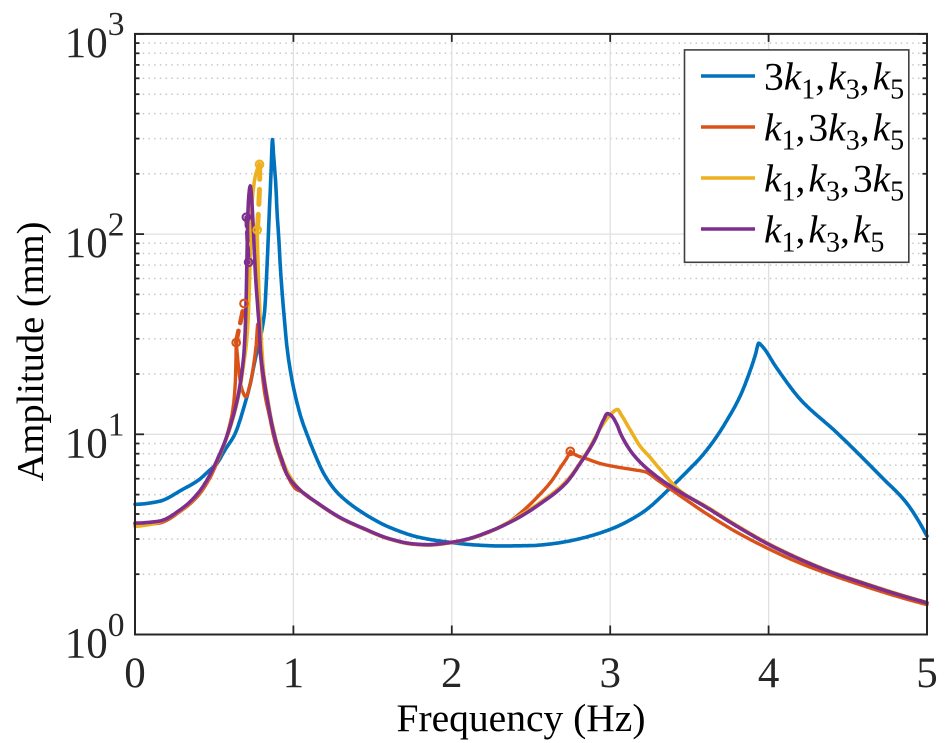  I want to click on svg-text: k1,k3,k5, so click(824, 233).